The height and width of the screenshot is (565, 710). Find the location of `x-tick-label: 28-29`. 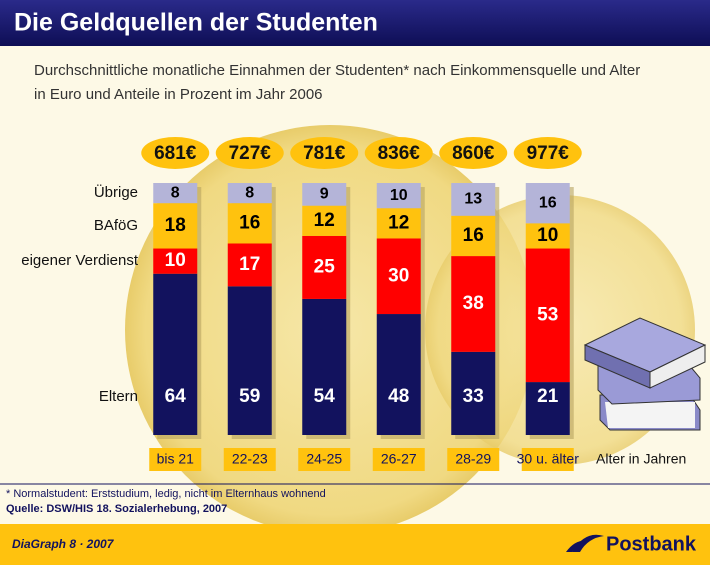

x-tick-label: 28-29 is located at coordinates (473, 459).